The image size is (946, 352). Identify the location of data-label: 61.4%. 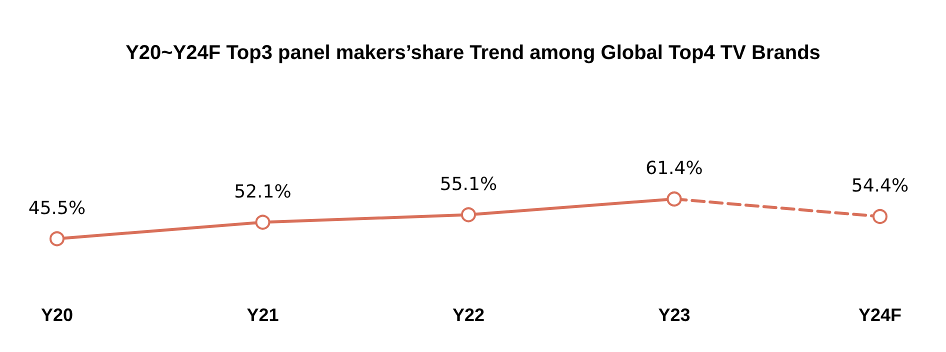
(674, 168).